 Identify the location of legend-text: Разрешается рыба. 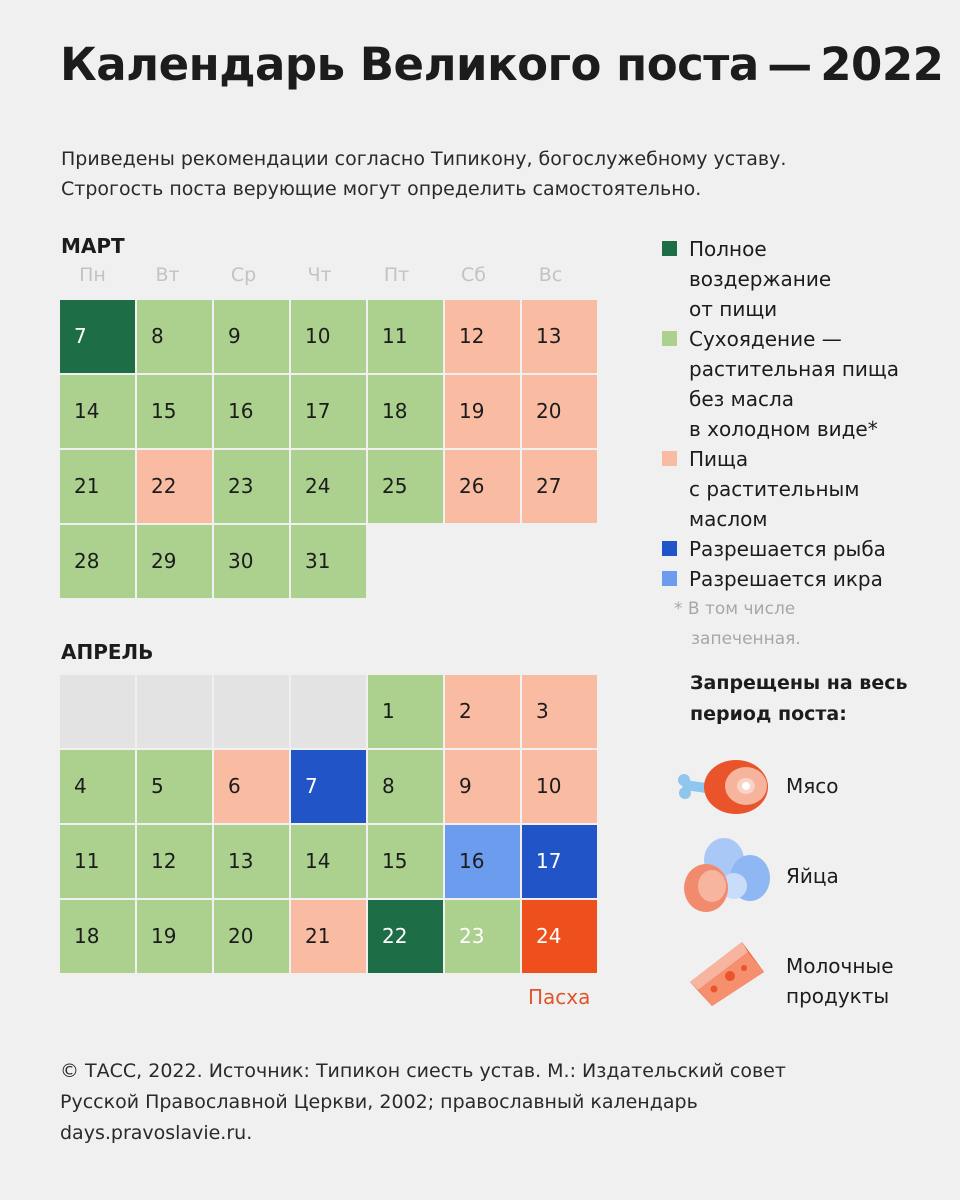
(787, 549).